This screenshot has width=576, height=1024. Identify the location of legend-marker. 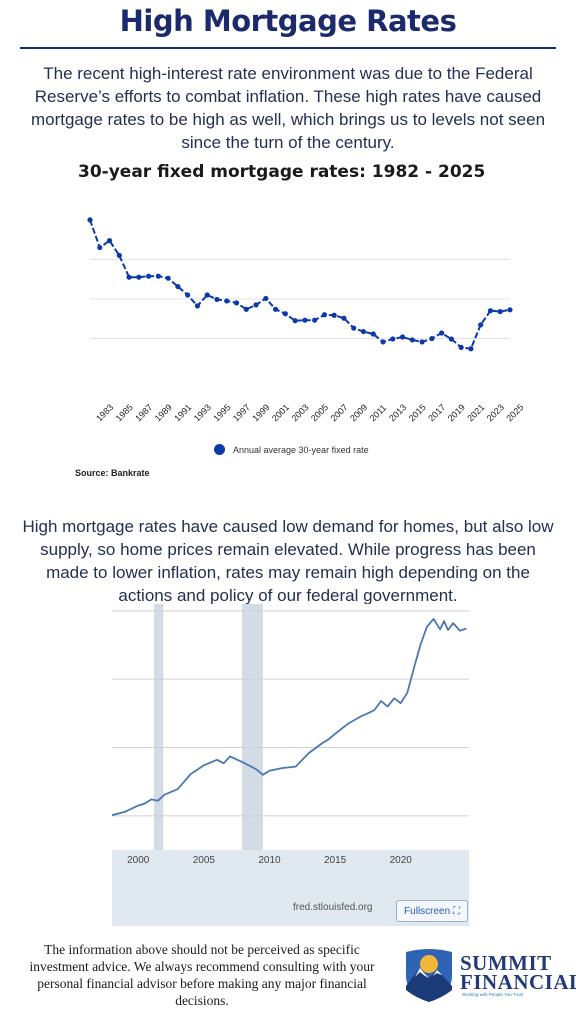
(219, 449).